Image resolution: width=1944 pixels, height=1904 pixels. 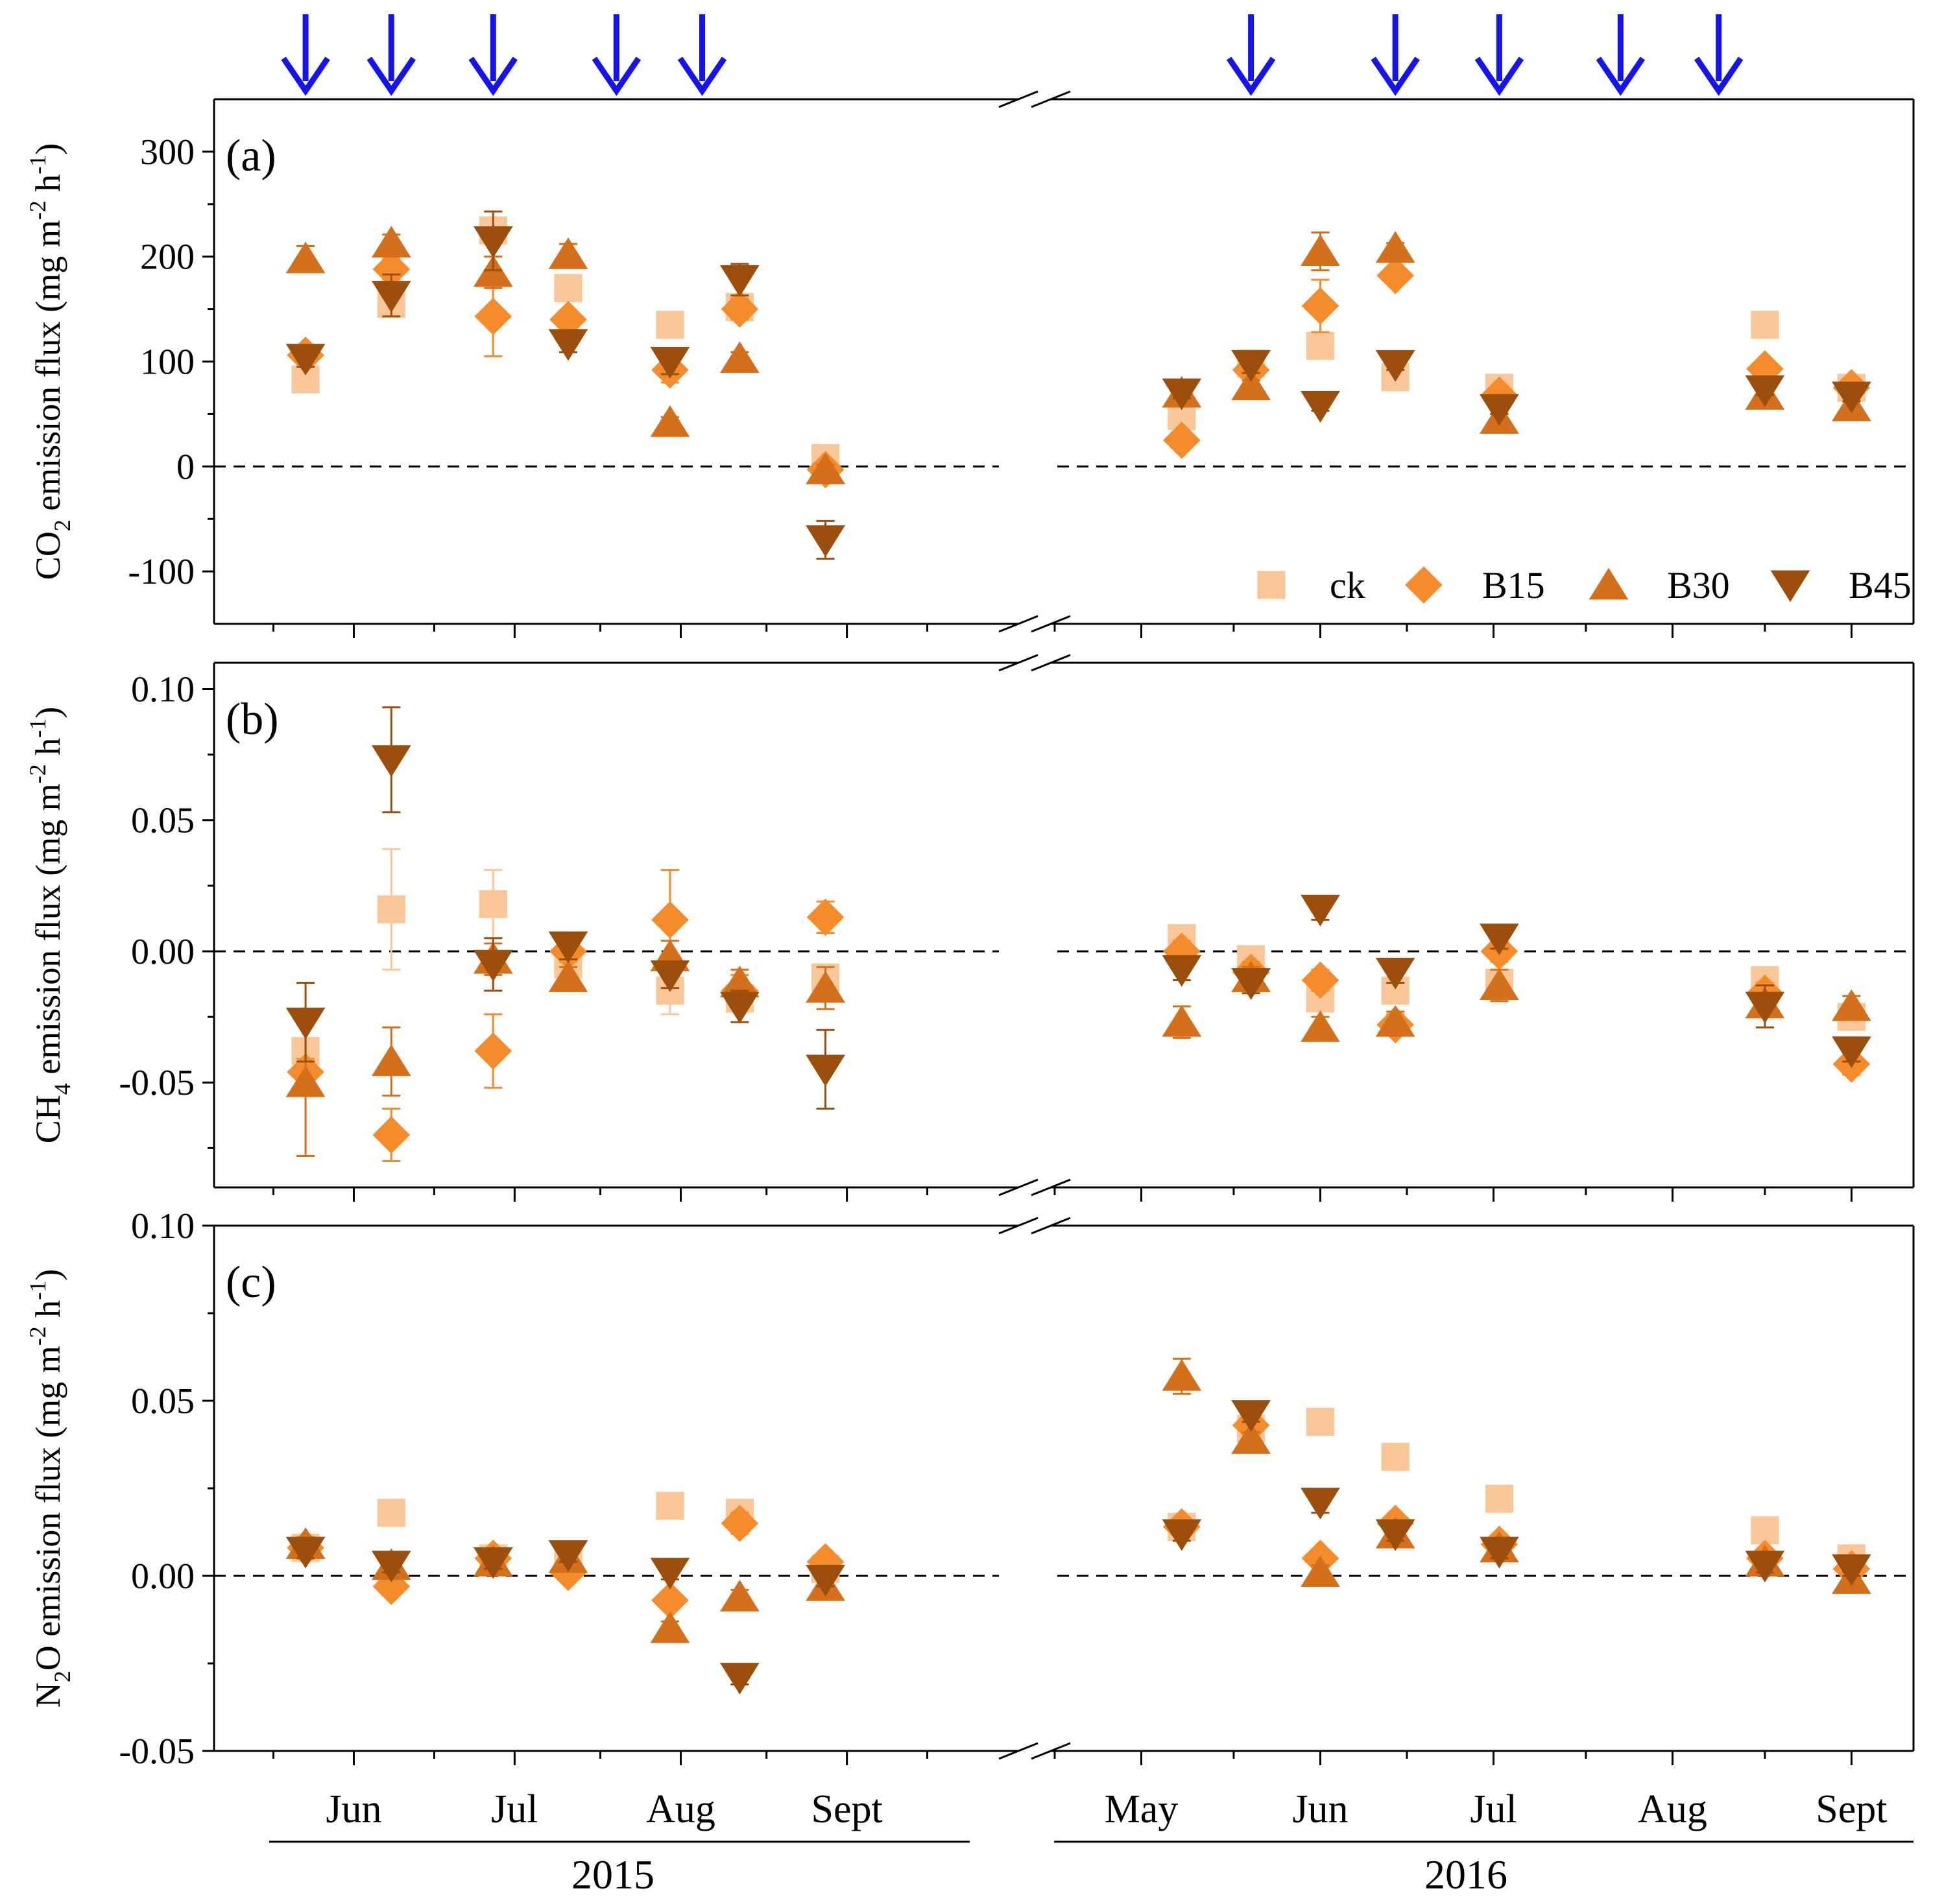 What do you see at coordinates (1609, 584) in the screenshot?
I see `legend-marker-B30` at bounding box center [1609, 584].